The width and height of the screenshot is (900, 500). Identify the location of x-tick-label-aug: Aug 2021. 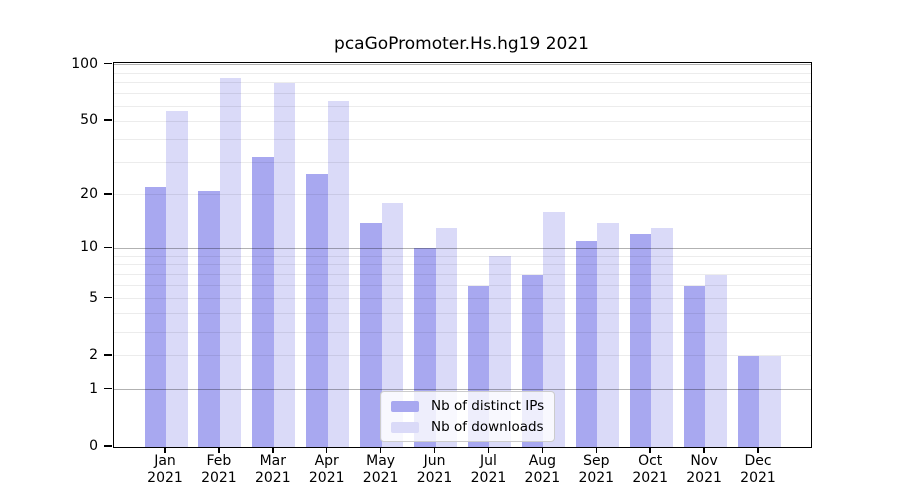
(542, 469).